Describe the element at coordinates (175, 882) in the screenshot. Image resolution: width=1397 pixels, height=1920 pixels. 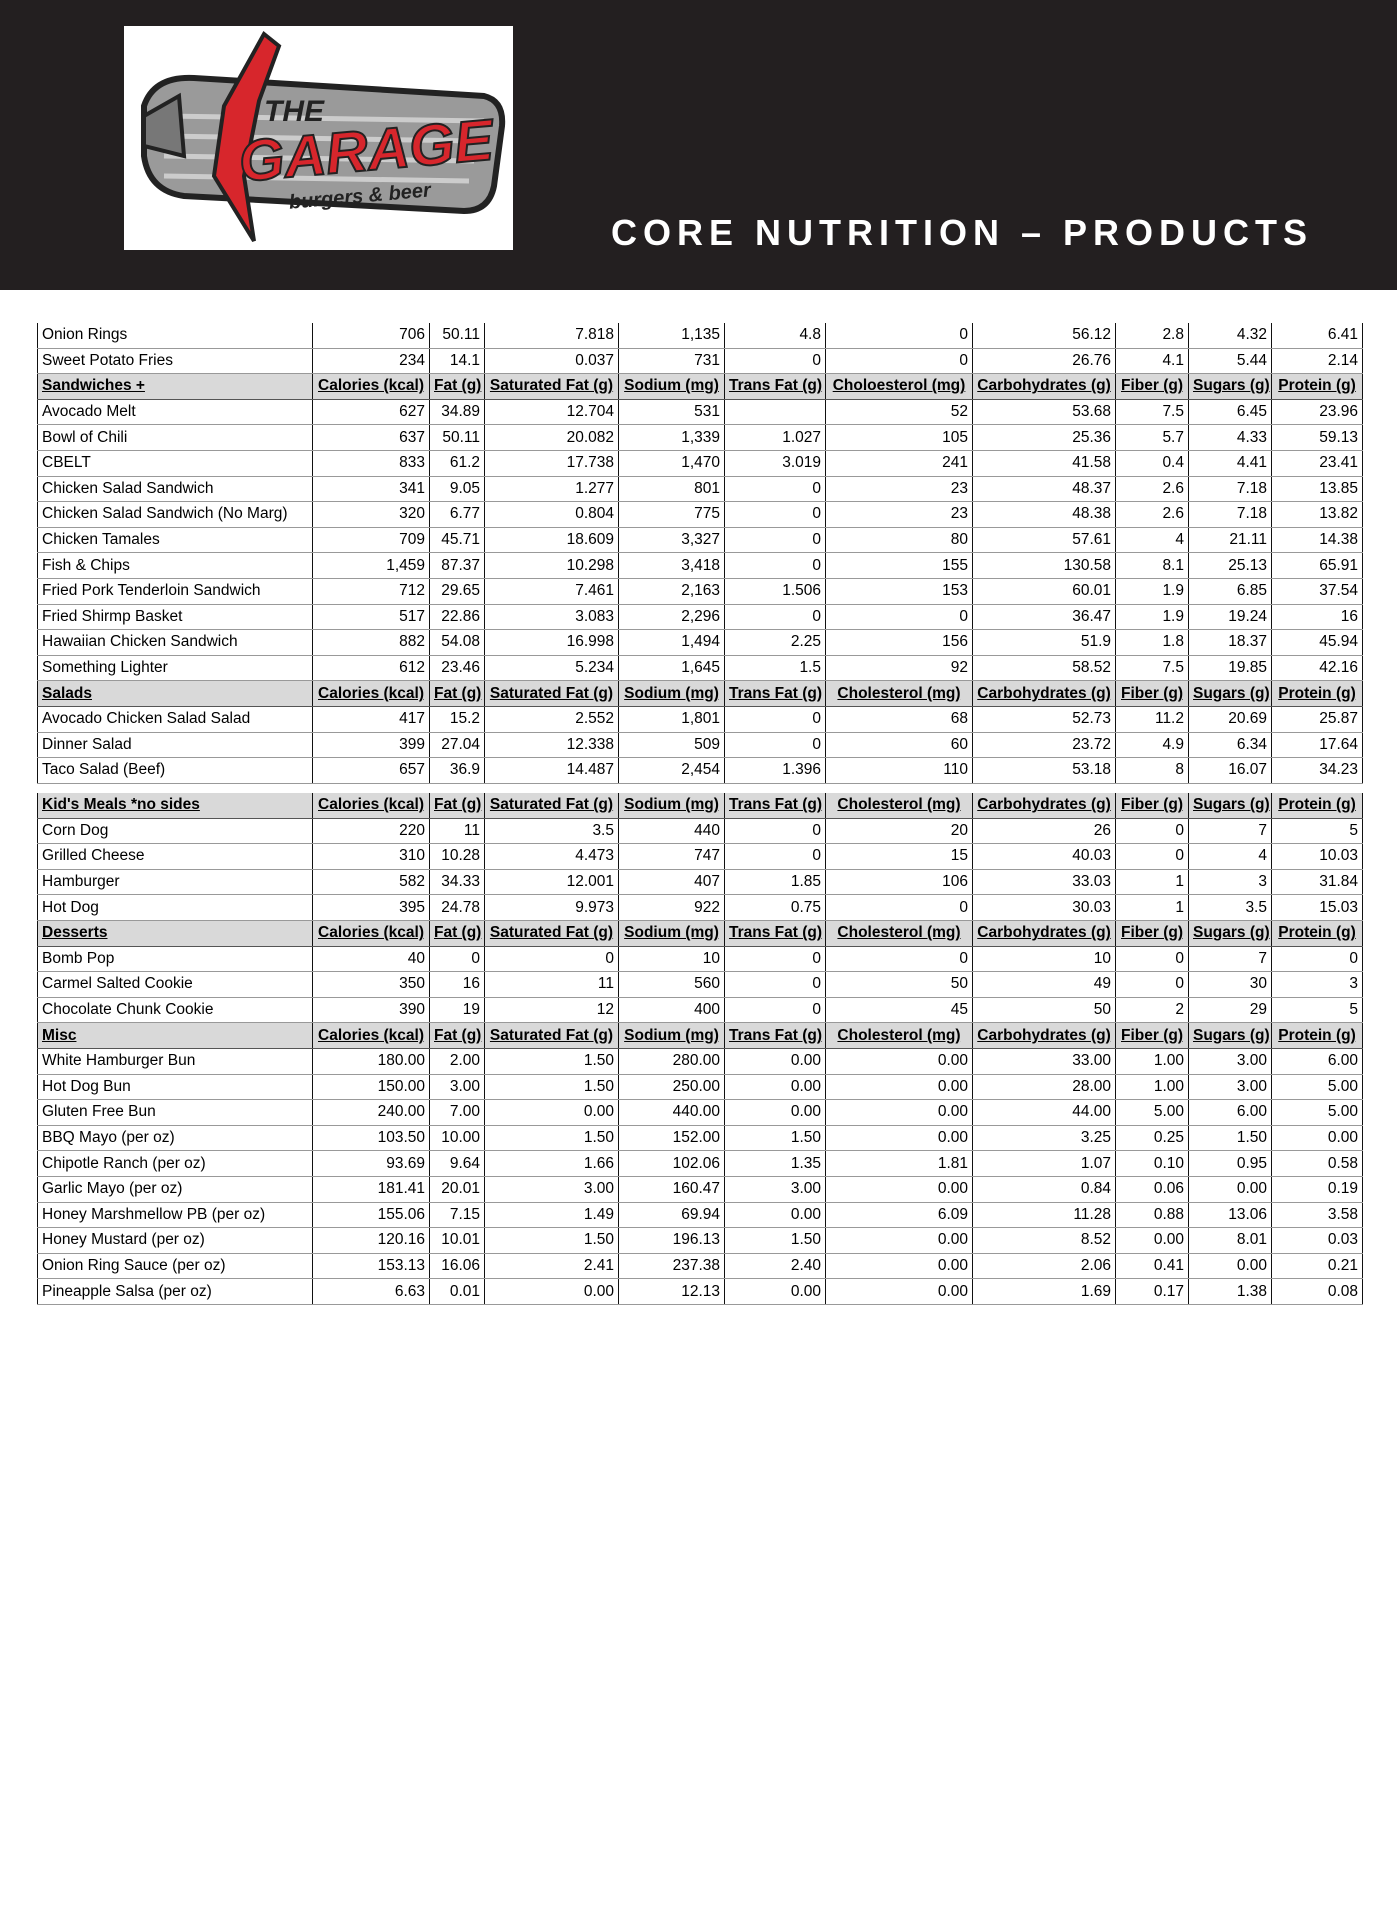
I see `item-name: Hamburger` at that location.